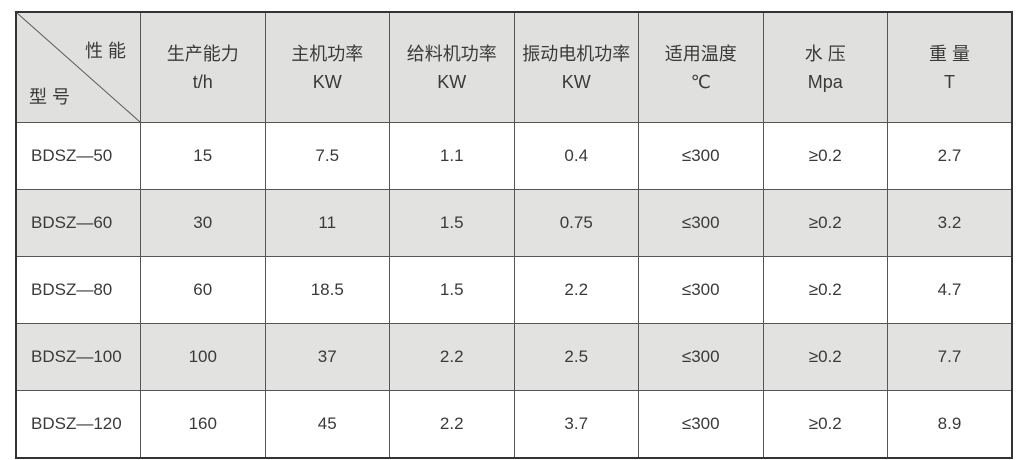  Describe the element at coordinates (203, 357) in the screenshot. I see `value-cell: 100` at that location.